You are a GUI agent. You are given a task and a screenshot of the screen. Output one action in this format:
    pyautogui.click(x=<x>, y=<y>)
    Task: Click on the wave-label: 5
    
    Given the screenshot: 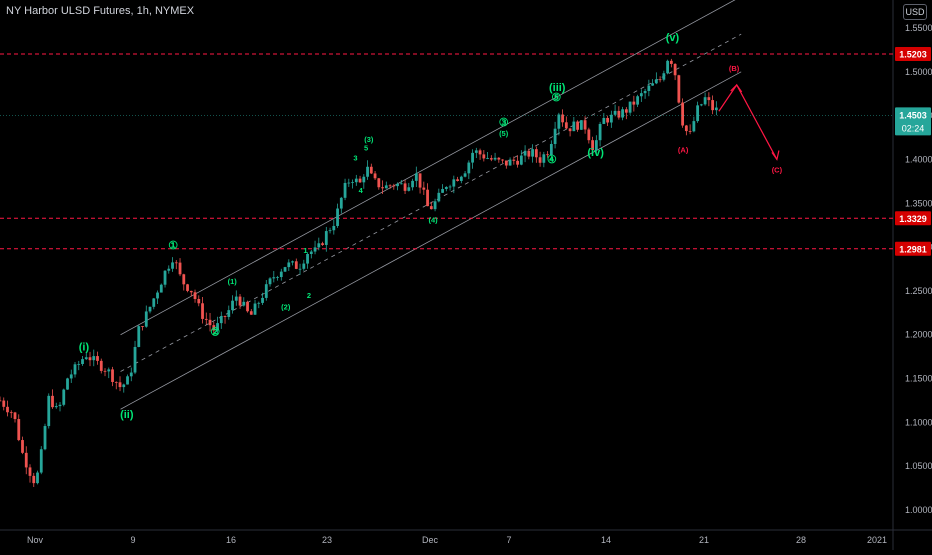 What is the action you would take?
    pyautogui.click(x=366, y=148)
    